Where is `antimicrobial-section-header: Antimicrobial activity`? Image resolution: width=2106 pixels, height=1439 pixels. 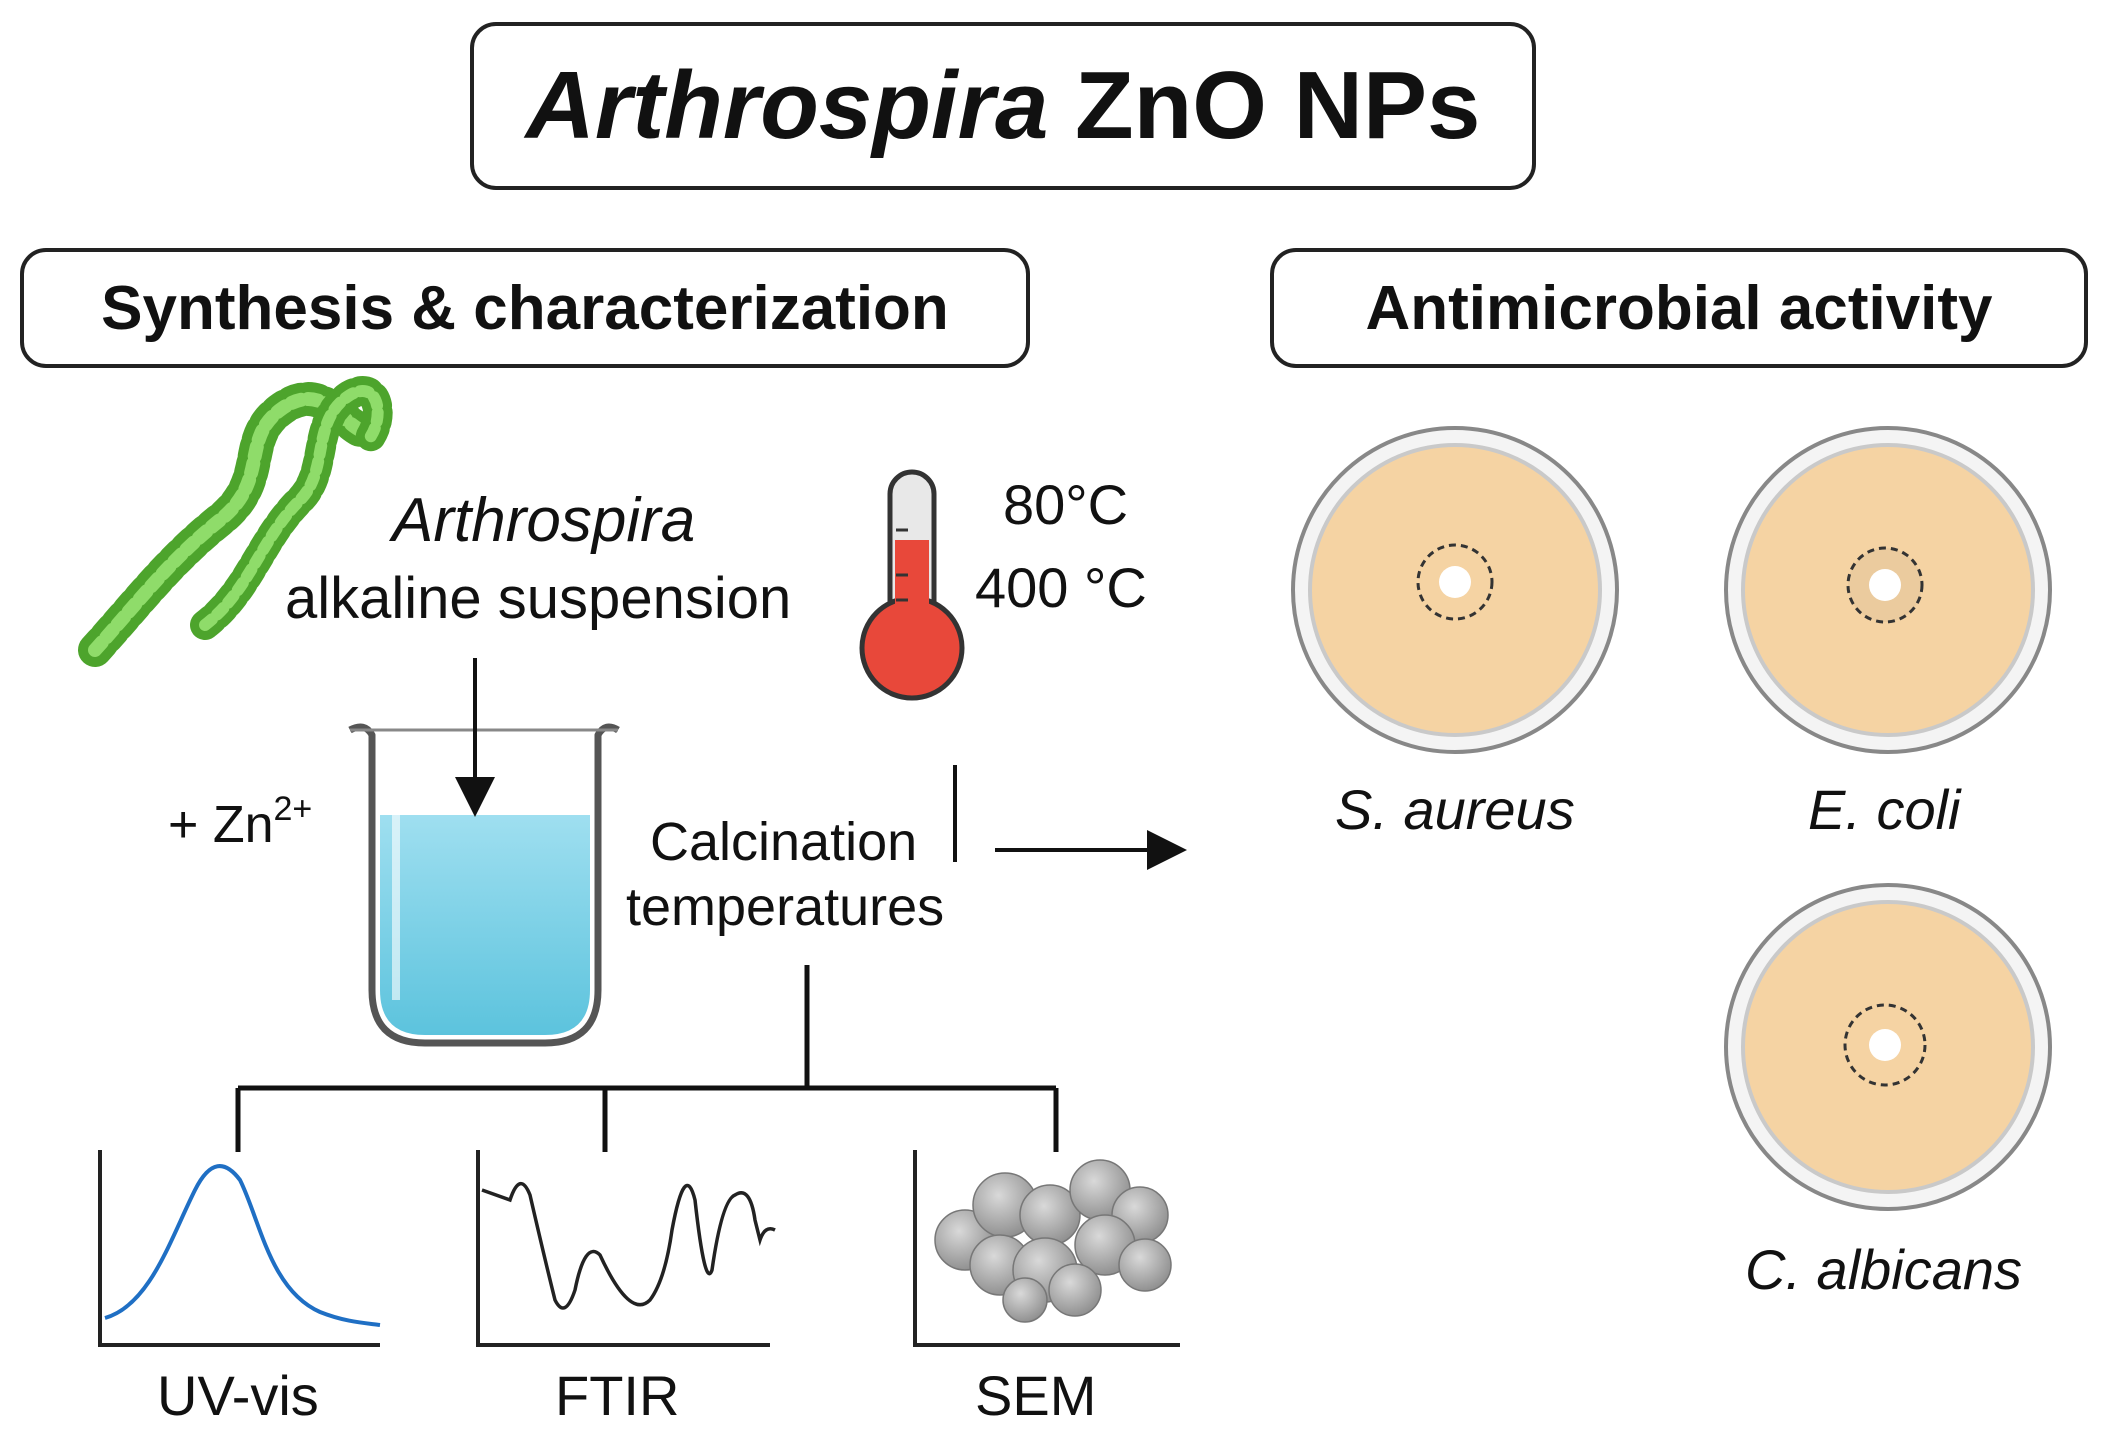 antimicrobial-section-header: Antimicrobial activity is located at coordinates (1679, 308).